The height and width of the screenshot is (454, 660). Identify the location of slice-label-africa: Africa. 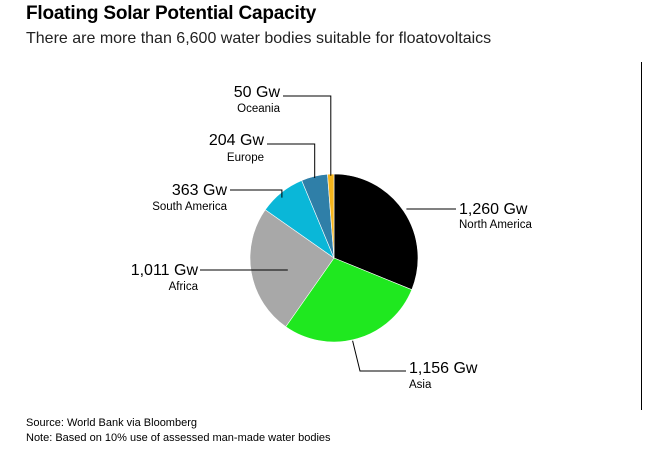
(184, 287).